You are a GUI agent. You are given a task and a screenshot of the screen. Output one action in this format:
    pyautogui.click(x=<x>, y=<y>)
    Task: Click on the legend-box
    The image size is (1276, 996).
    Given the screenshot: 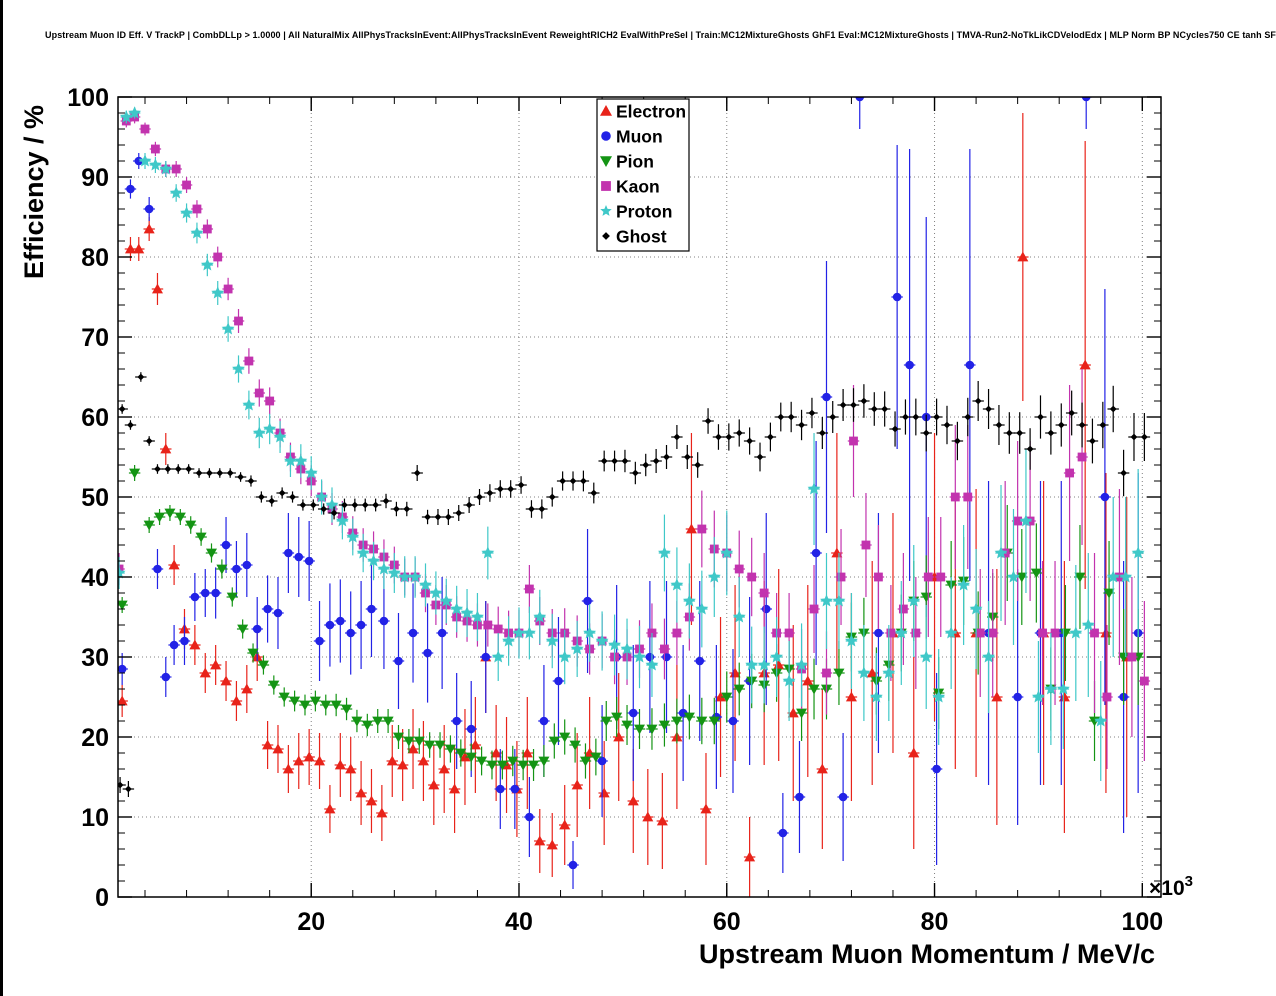 What is the action you would take?
    pyautogui.click(x=643, y=175)
    